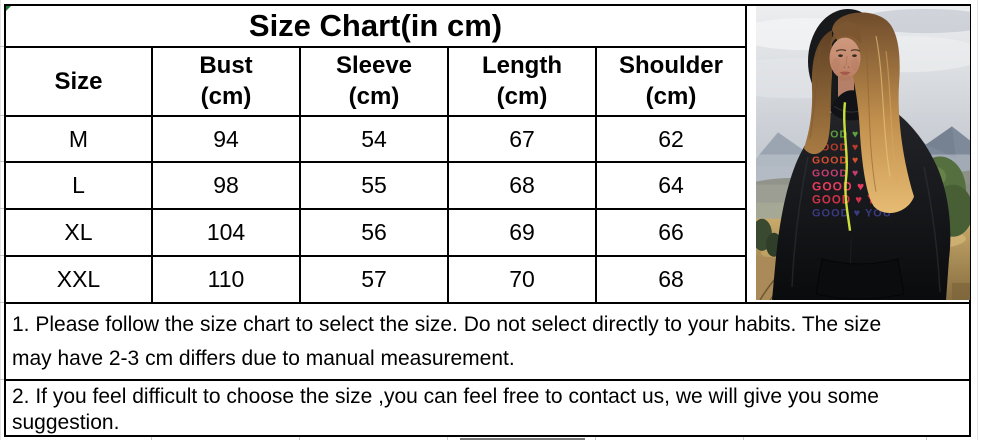  I want to click on cell-shoulder: 62, so click(671, 138).